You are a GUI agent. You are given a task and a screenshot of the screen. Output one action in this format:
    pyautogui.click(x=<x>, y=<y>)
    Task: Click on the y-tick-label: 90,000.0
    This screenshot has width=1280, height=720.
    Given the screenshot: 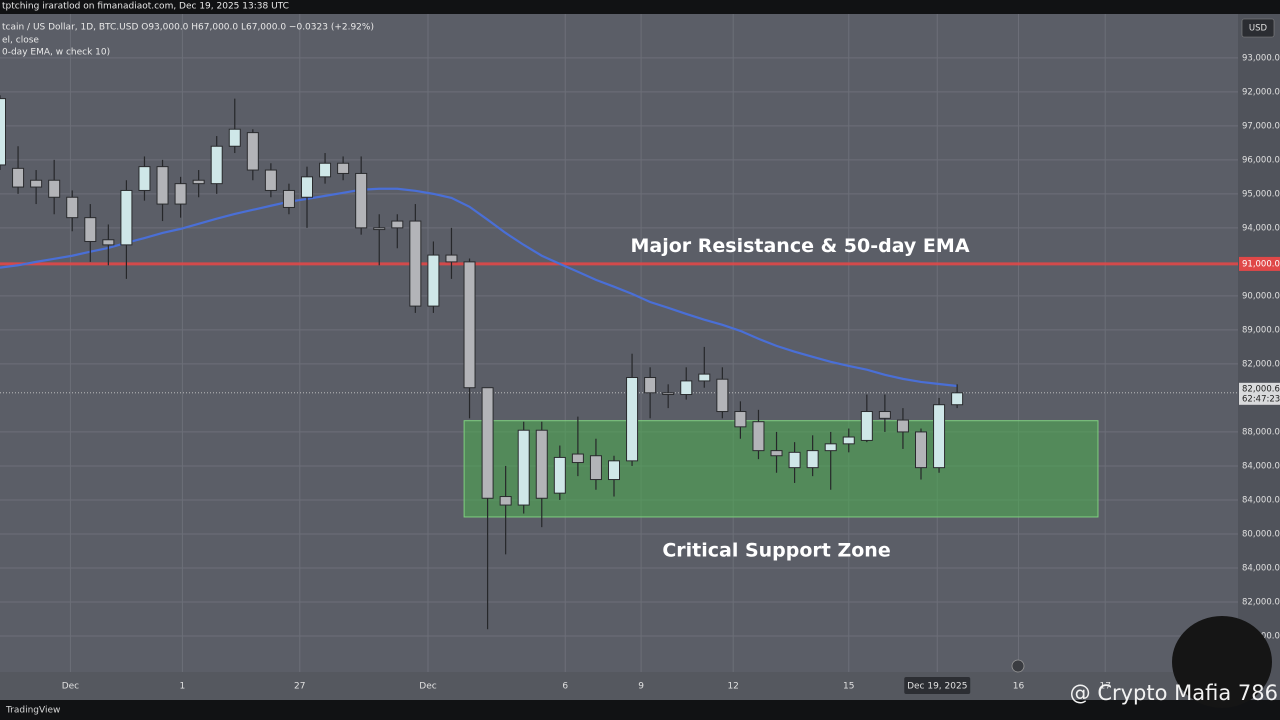 What is the action you would take?
    pyautogui.click(x=1261, y=296)
    